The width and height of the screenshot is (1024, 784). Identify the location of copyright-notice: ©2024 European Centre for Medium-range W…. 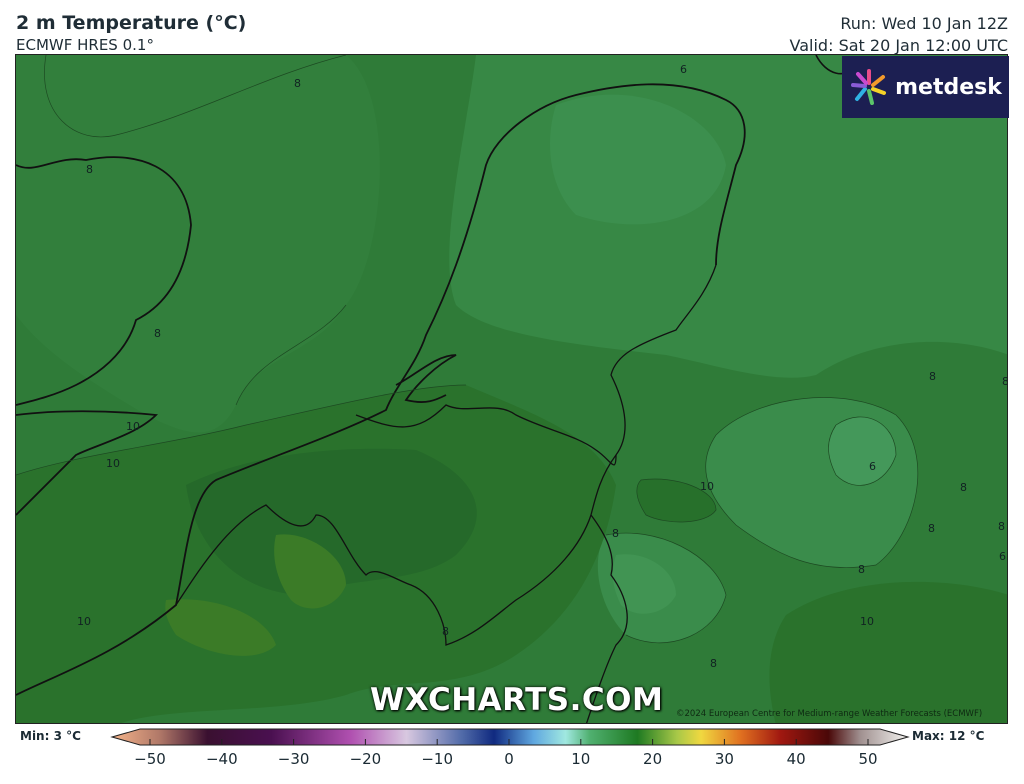
(829, 714).